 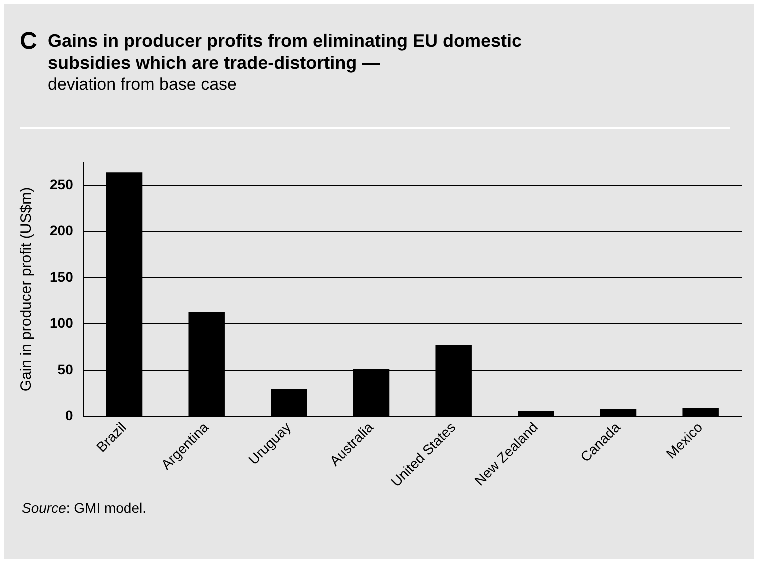 What do you see at coordinates (143, 85) in the screenshot?
I see `chart-subtitle: deviation from base case` at bounding box center [143, 85].